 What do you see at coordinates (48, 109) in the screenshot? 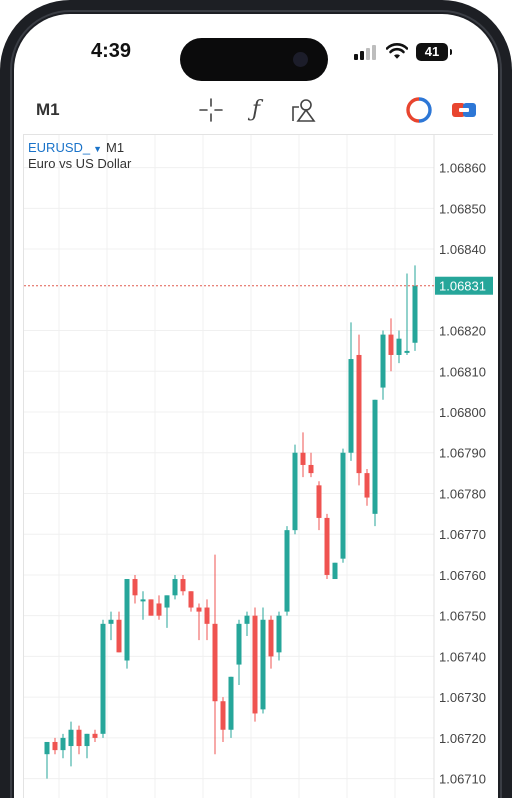
I see `timeframe-selector: M1` at bounding box center [48, 109].